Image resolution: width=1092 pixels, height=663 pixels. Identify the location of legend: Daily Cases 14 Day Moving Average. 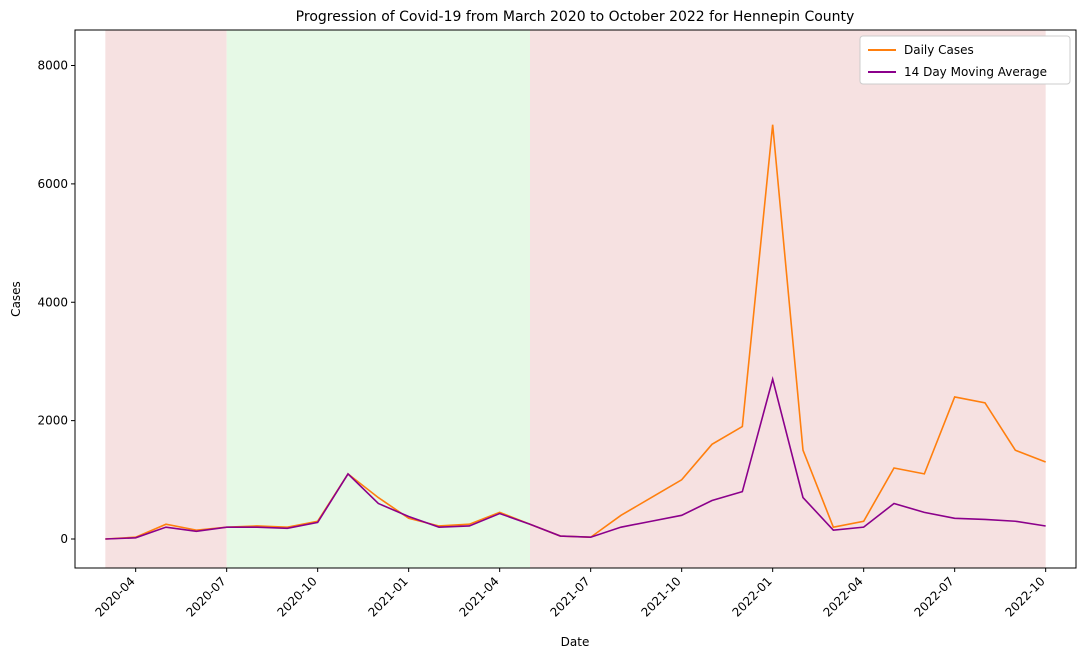
(965, 60).